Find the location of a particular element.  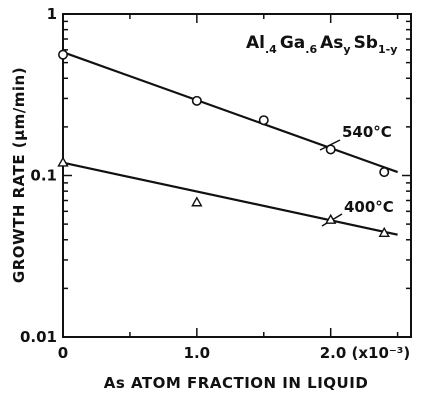

y-axis-title: GROWTH RATE (µm/min) is located at coordinates (19, 175).